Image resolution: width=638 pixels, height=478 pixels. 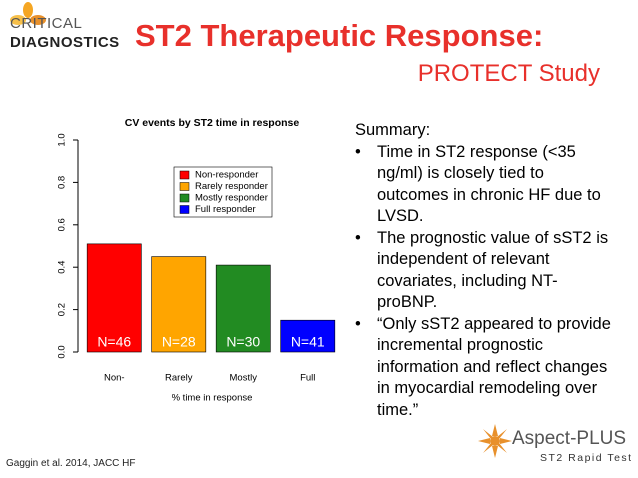 What do you see at coordinates (231, 186) in the screenshot?
I see `legend-label: Rarely responder` at bounding box center [231, 186].